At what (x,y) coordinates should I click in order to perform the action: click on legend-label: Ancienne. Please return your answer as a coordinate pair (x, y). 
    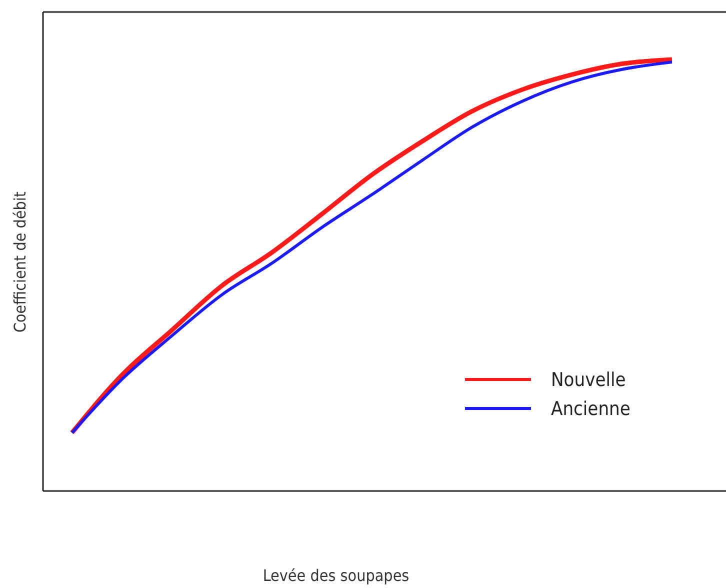
    Looking at the image, I should click on (590, 409).